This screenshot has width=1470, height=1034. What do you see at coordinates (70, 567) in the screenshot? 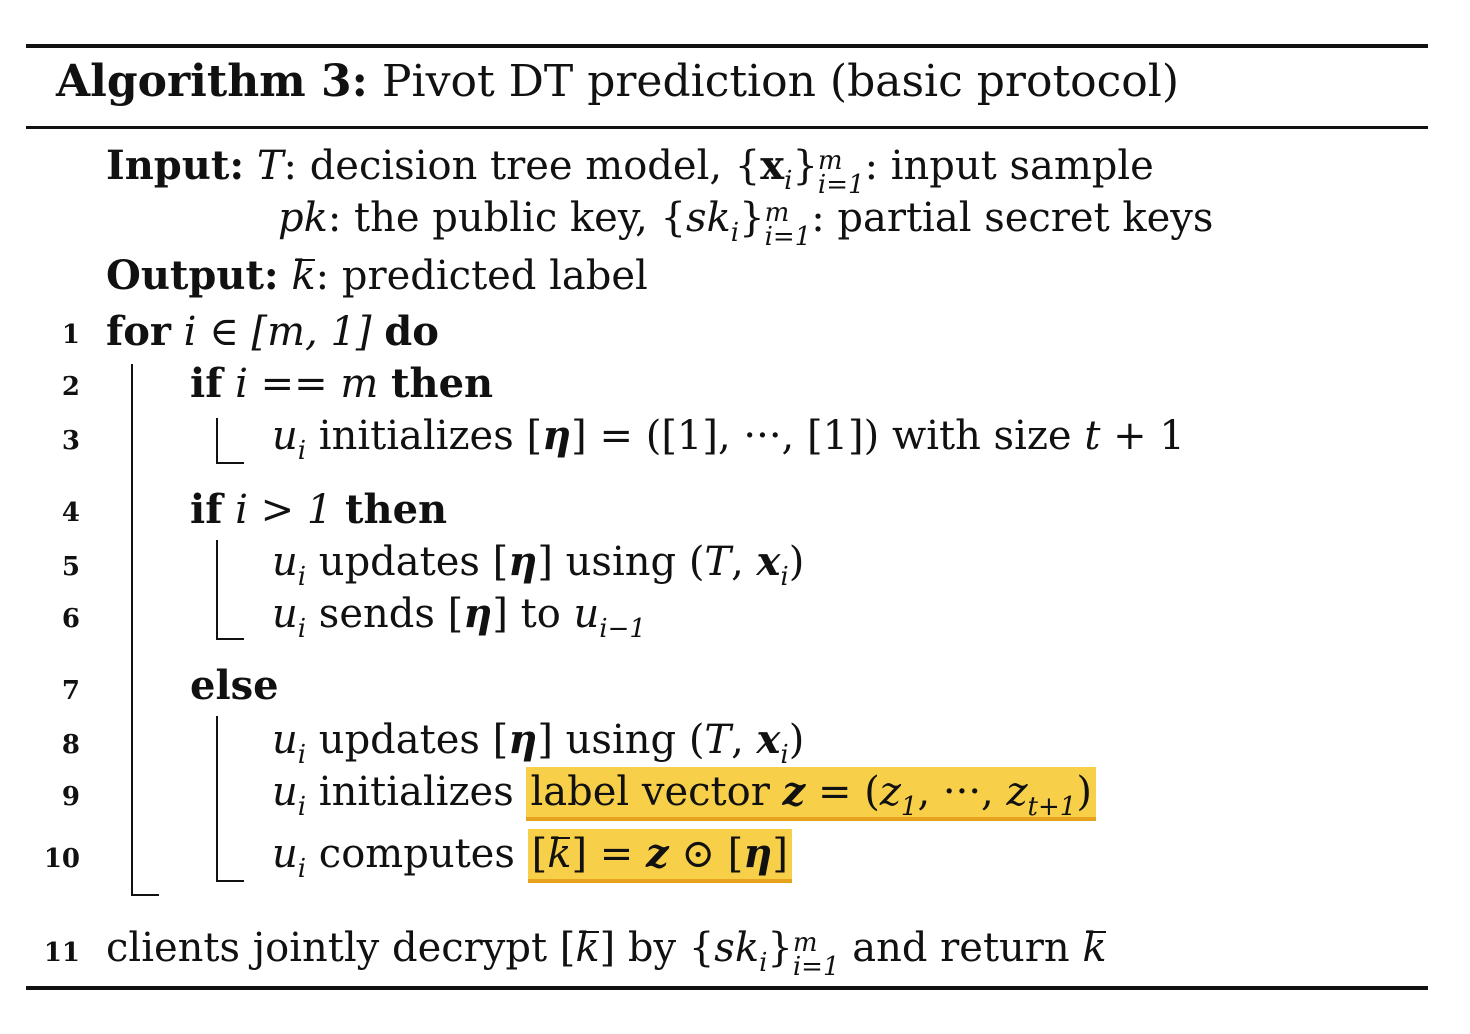
I see `line-number: 5` at bounding box center [70, 567].